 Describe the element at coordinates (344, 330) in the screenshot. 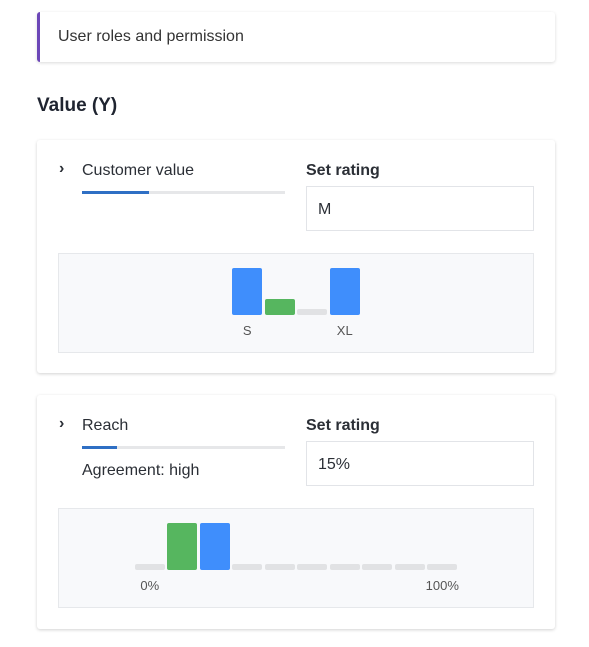

I see `x-tick-label: XL` at that location.